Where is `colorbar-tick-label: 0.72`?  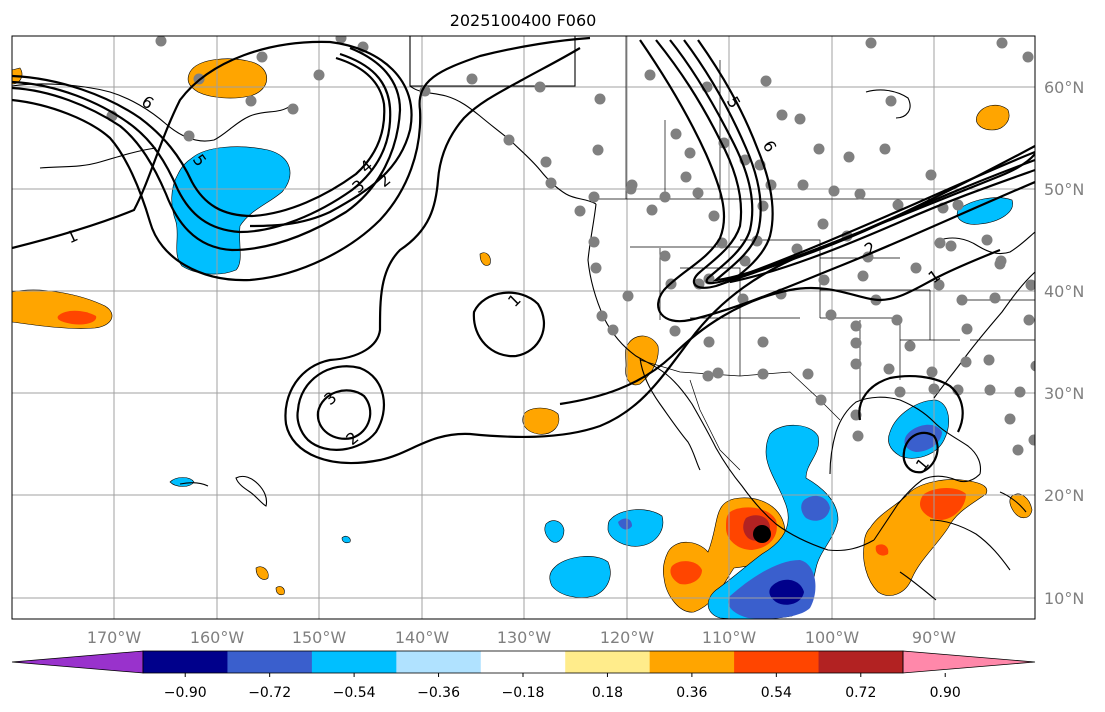
colorbar-tick-label: 0.72 is located at coordinates (860, 693).